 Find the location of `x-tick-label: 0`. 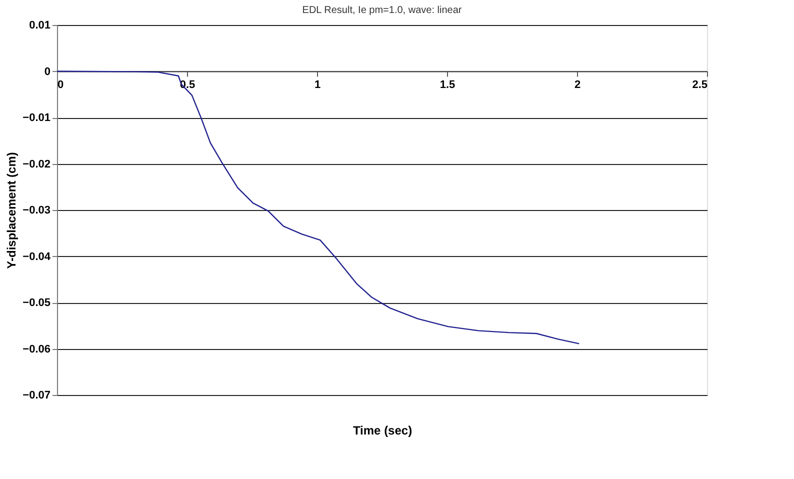

x-tick-label: 0 is located at coordinates (61, 84).